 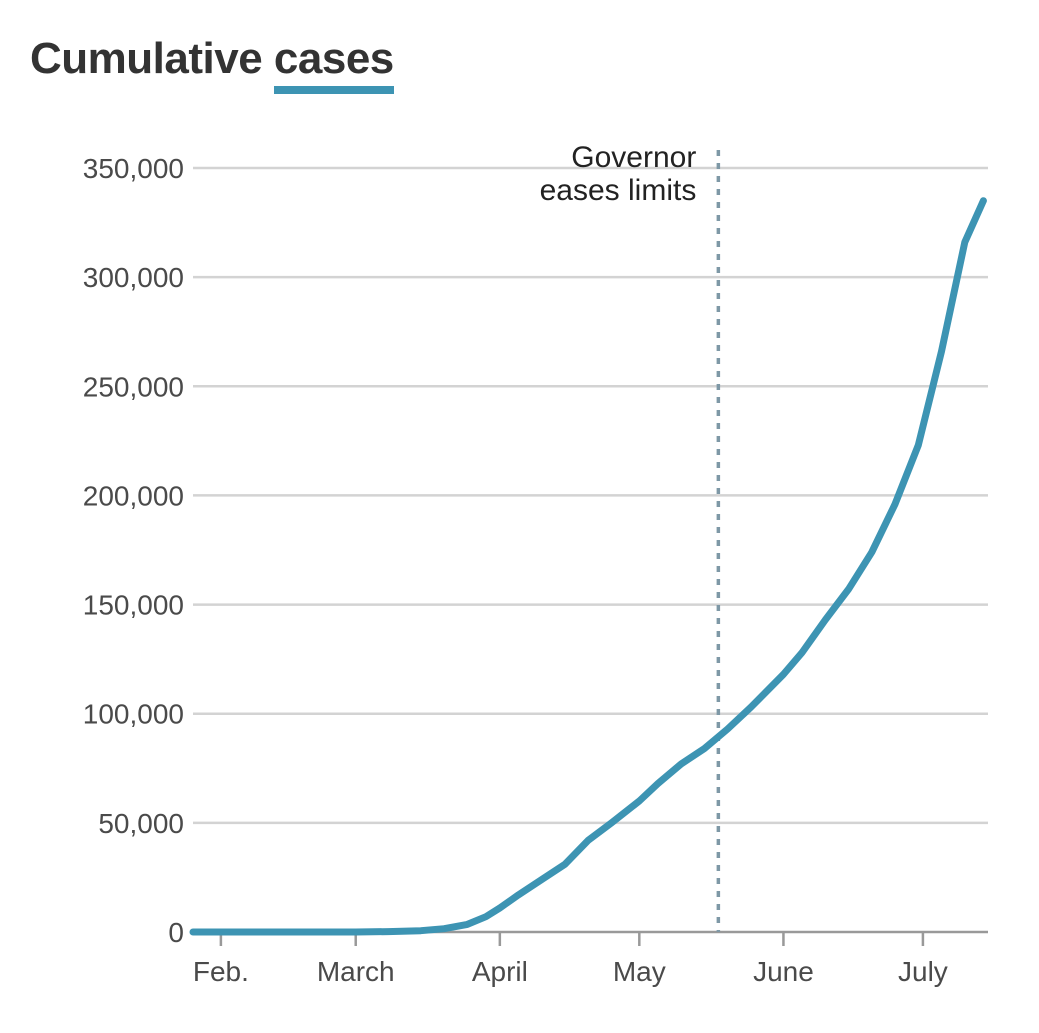 What do you see at coordinates (333, 90) in the screenshot?
I see `title-legend-swatch` at bounding box center [333, 90].